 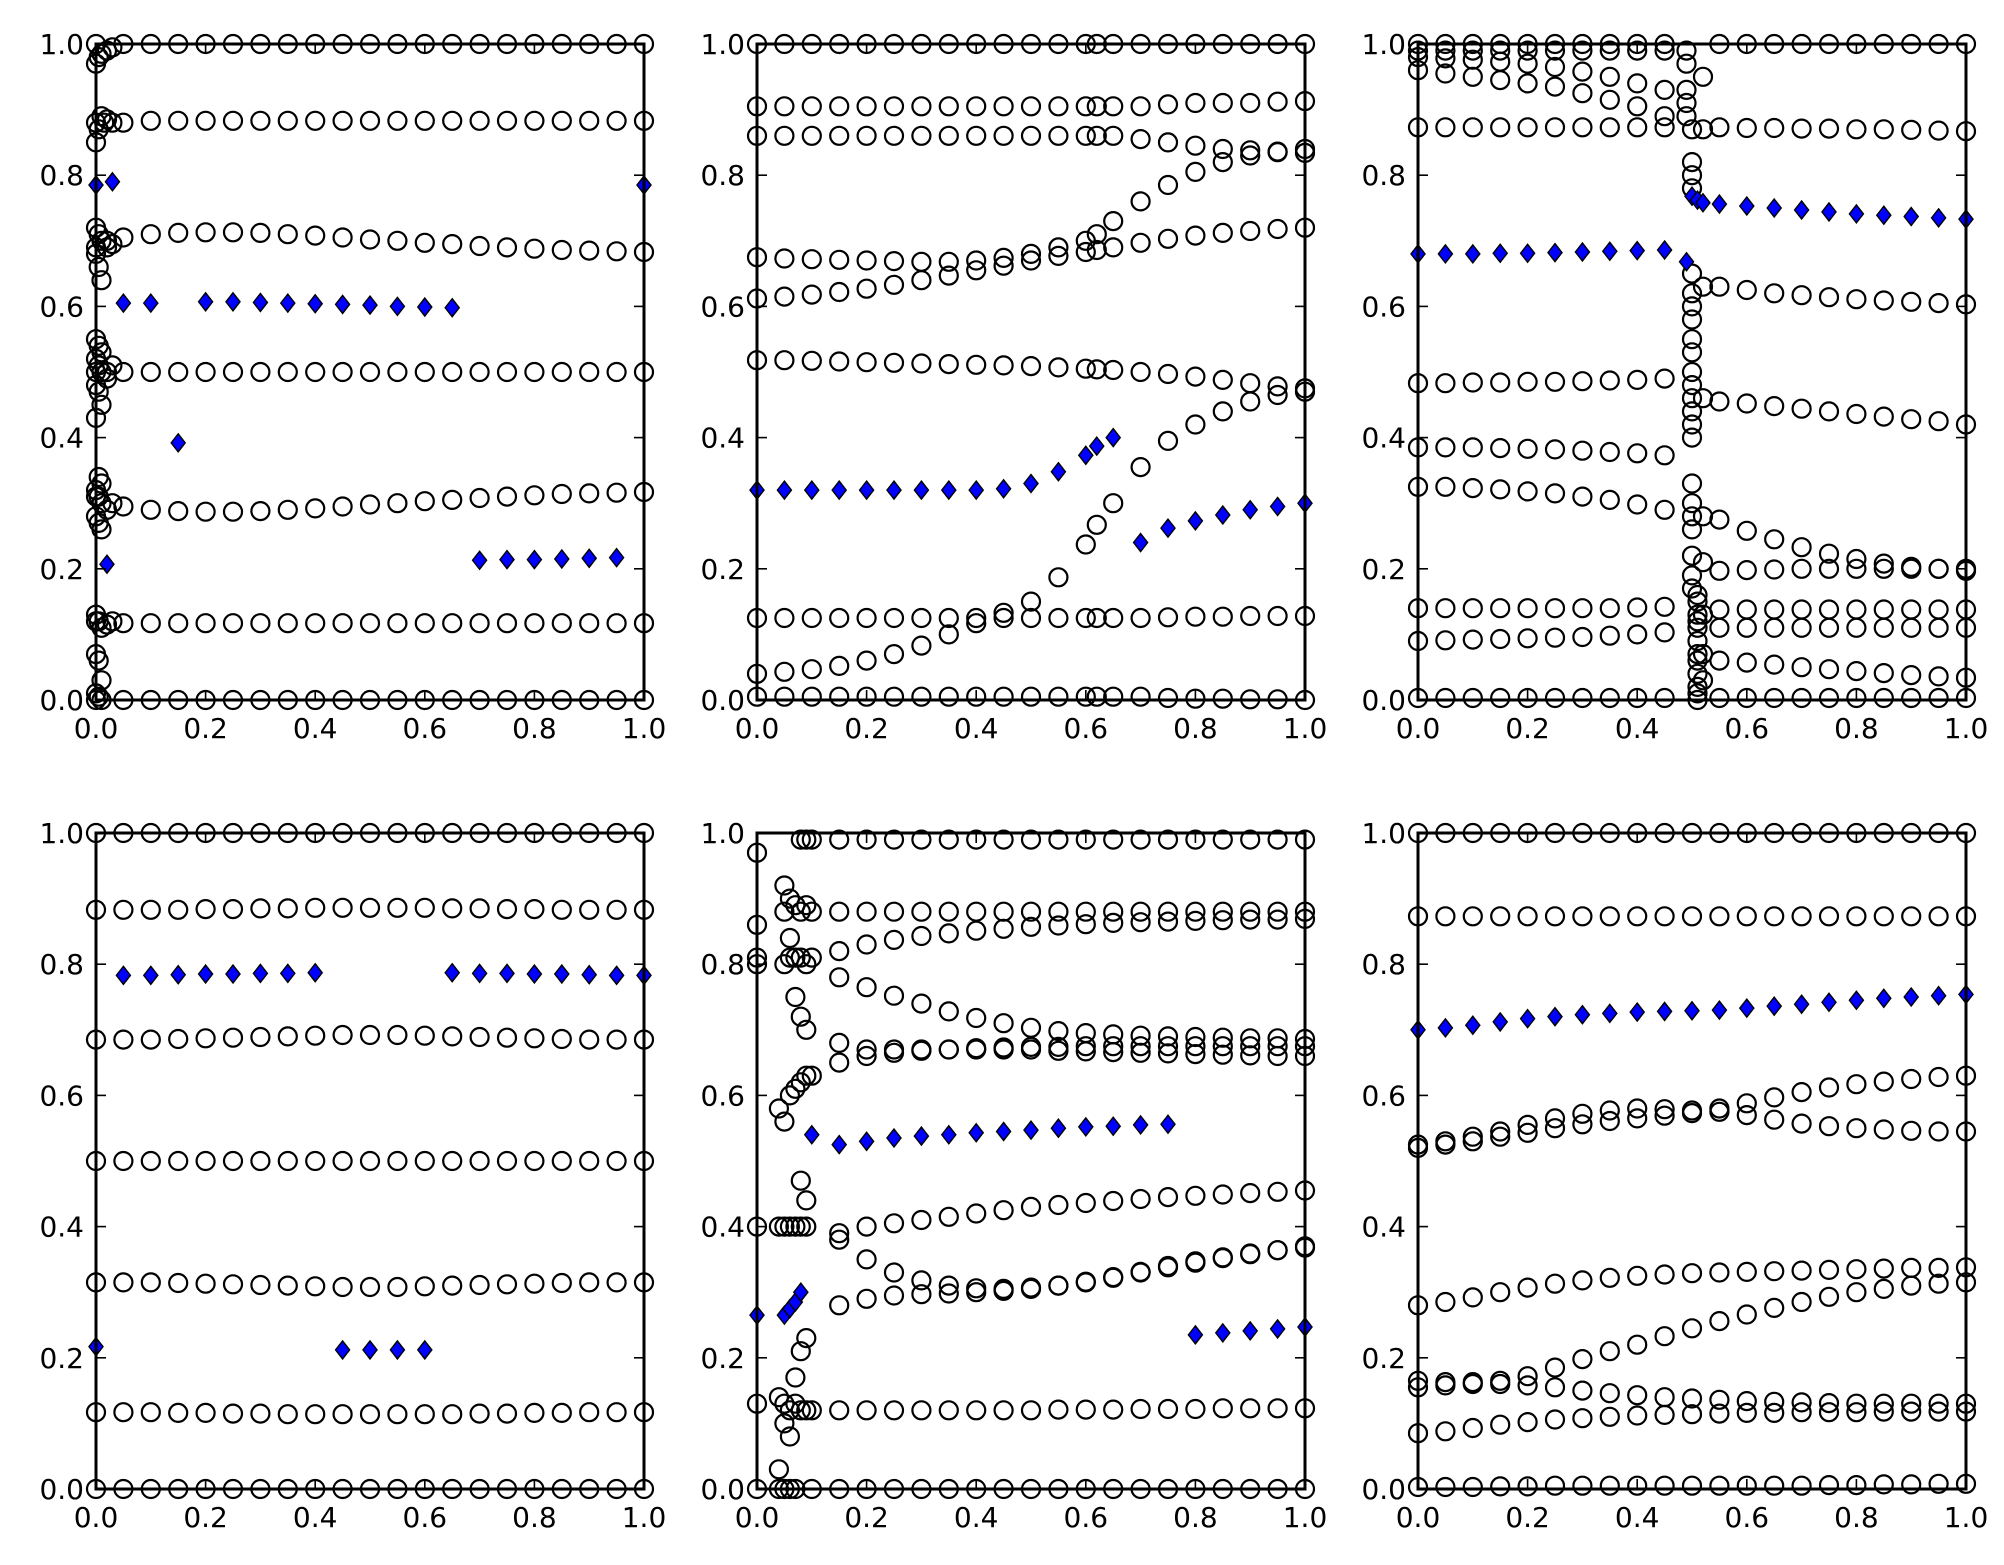 I want to click on x-tick-label: 0.8, so click(x=1195, y=1517).